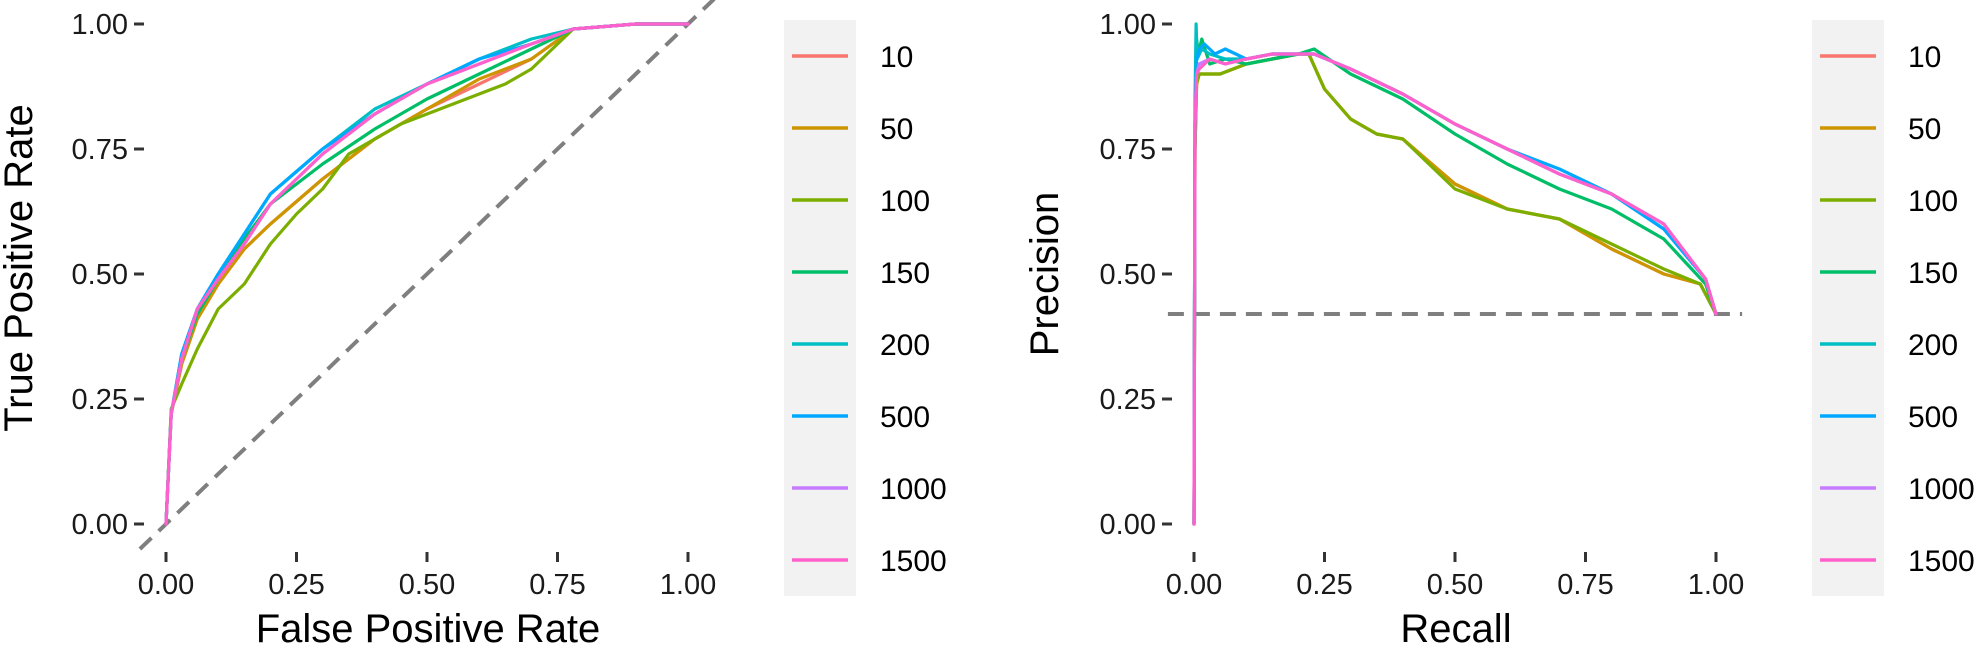 The height and width of the screenshot is (647, 1985). I want to click on pr-legend-label-200: 200, so click(1933, 345).